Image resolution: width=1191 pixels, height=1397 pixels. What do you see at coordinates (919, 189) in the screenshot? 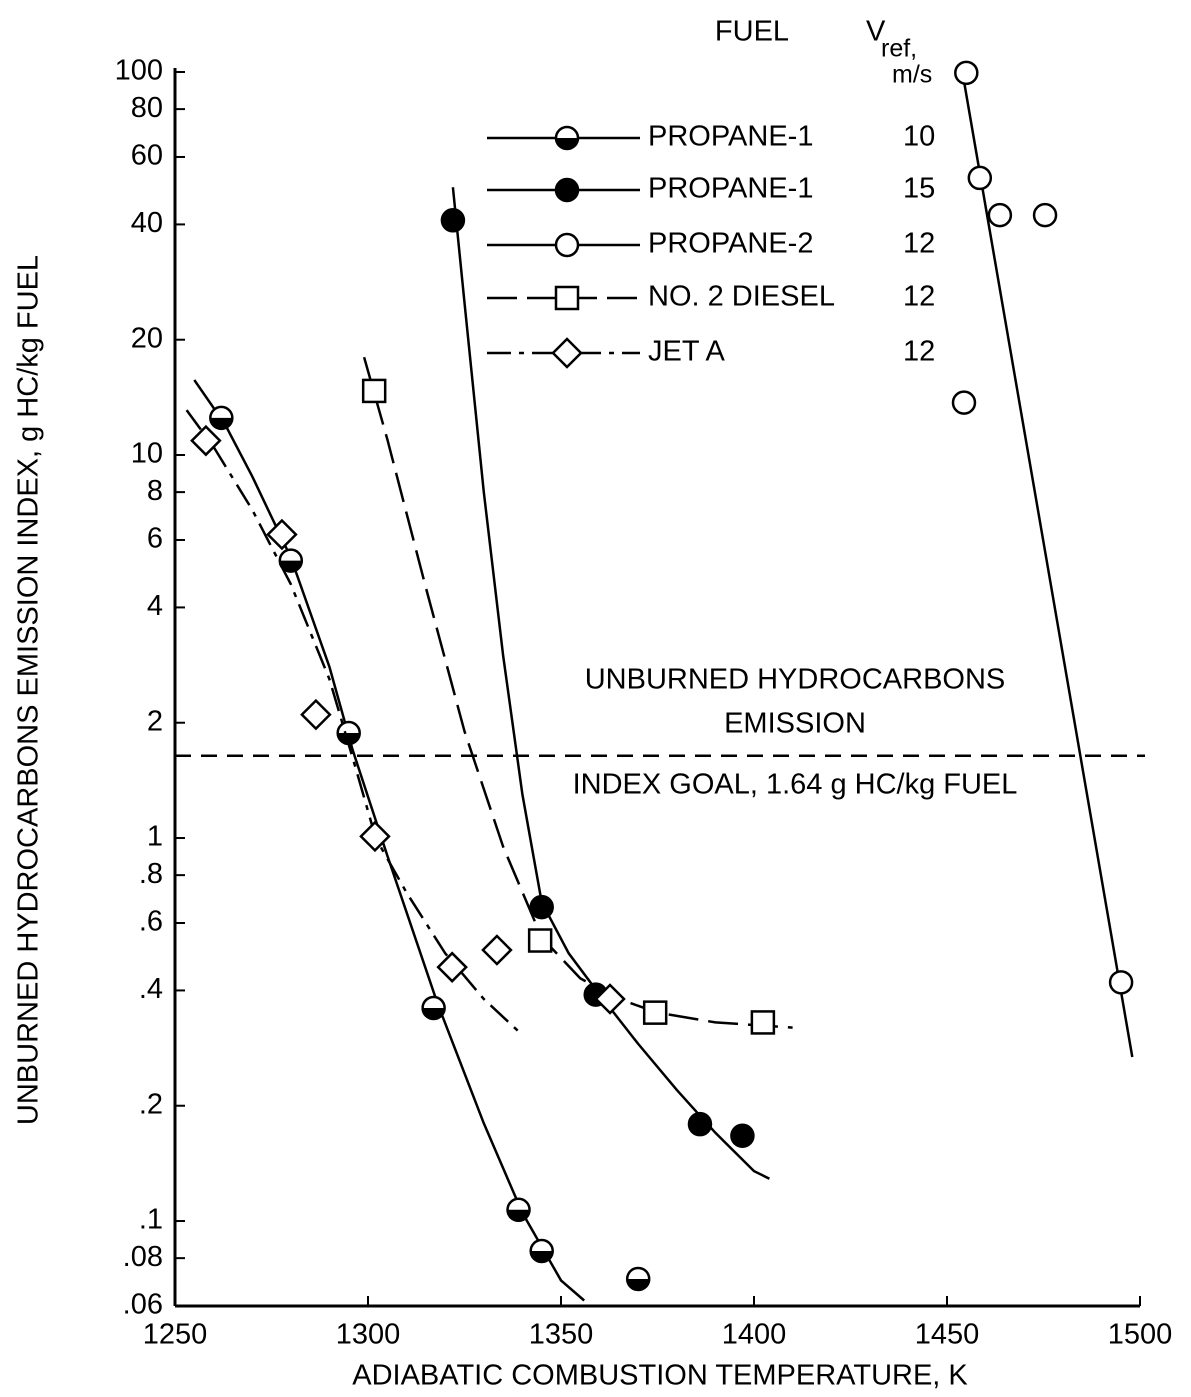
I see `legend-vref: 15` at bounding box center [919, 189].